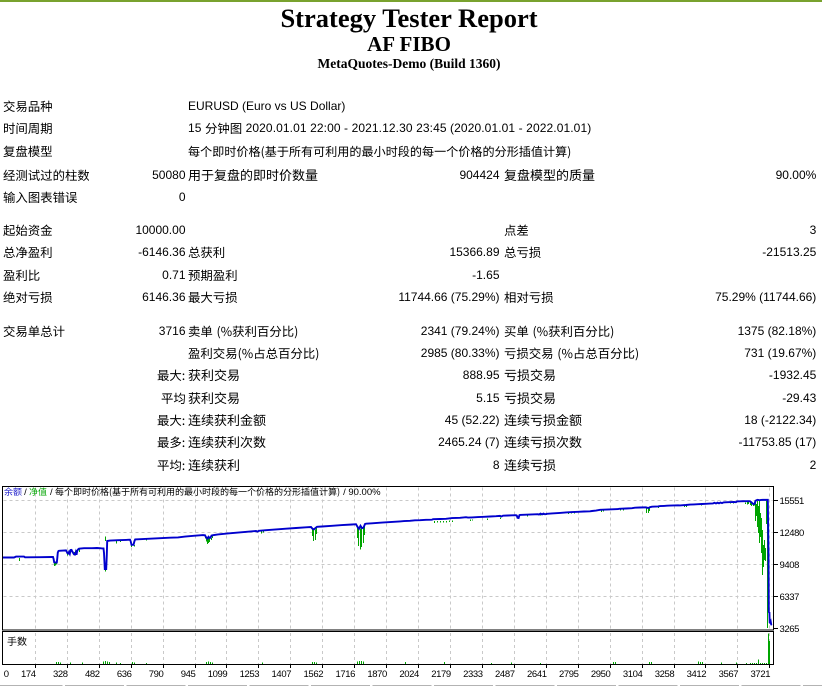  What do you see at coordinates (188, 674) in the screenshot?
I see `svg-text: 945` at bounding box center [188, 674].